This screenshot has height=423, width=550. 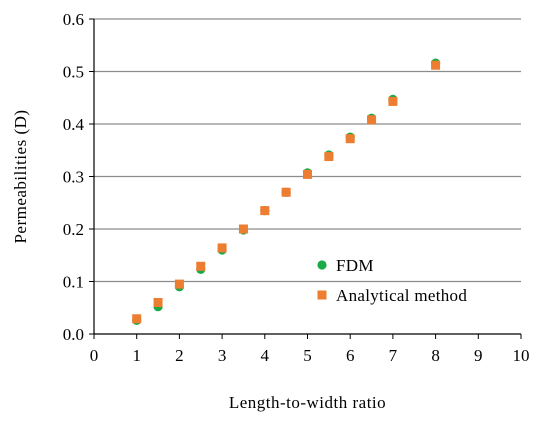 What do you see at coordinates (73, 72) in the screenshot?
I see `y-tick-label: 0.5` at bounding box center [73, 72].